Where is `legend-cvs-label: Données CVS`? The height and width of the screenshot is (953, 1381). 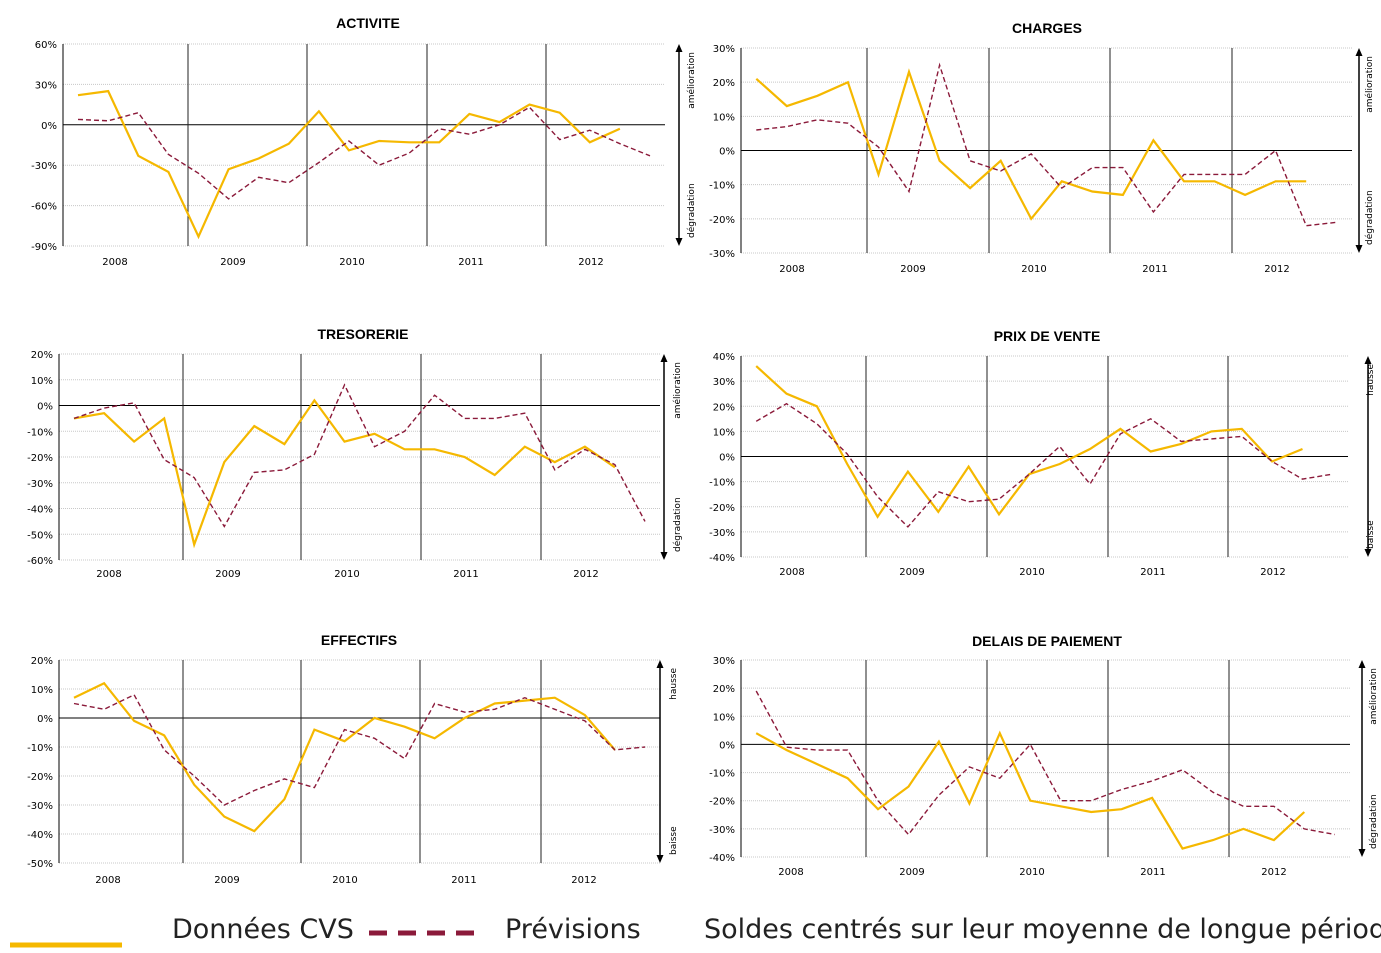 legend-cvs-label: Données CVS is located at coordinates (263, 929).